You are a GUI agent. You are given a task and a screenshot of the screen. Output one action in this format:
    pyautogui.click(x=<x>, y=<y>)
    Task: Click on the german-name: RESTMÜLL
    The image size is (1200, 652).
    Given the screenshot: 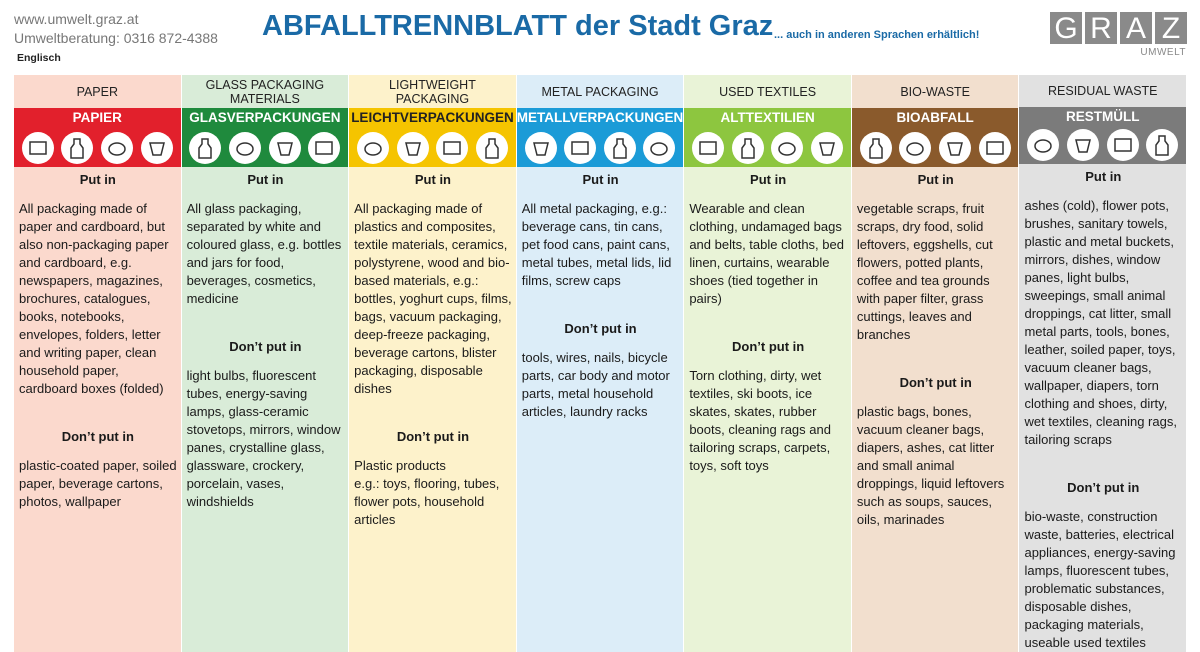 What is the action you would take?
    pyautogui.click(x=1103, y=116)
    